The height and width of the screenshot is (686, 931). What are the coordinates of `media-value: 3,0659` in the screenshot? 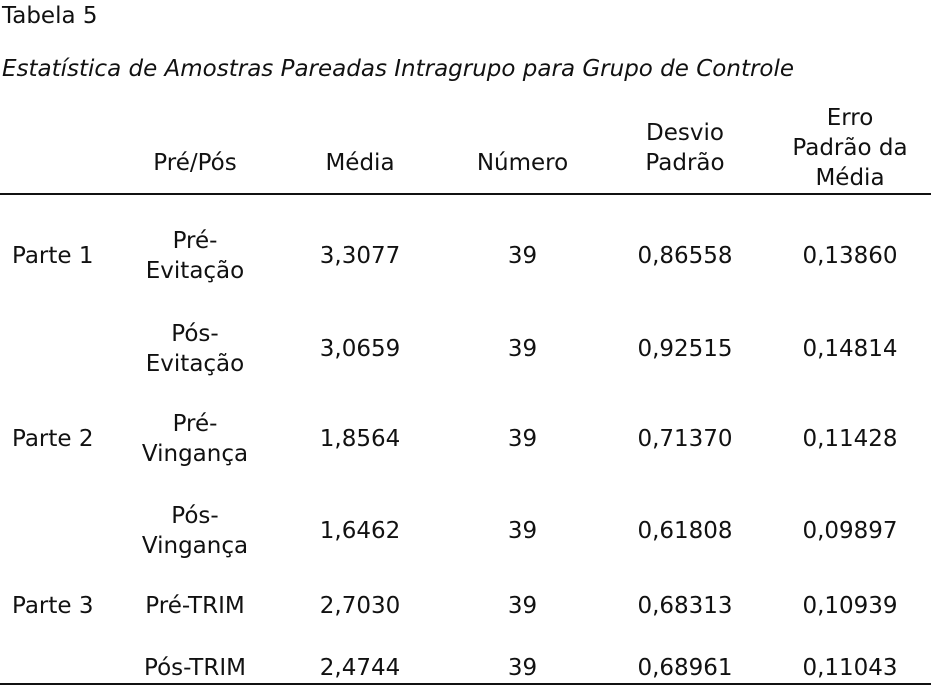 It's located at (360, 349).